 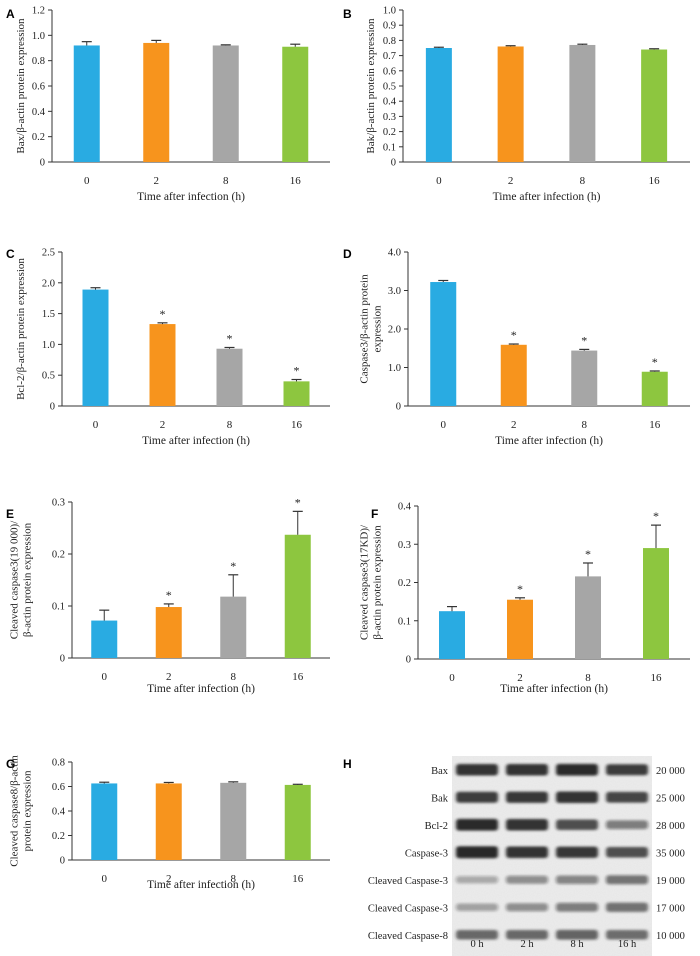 I want to click on significance-marker-d-2: *, so click(x=514, y=335).